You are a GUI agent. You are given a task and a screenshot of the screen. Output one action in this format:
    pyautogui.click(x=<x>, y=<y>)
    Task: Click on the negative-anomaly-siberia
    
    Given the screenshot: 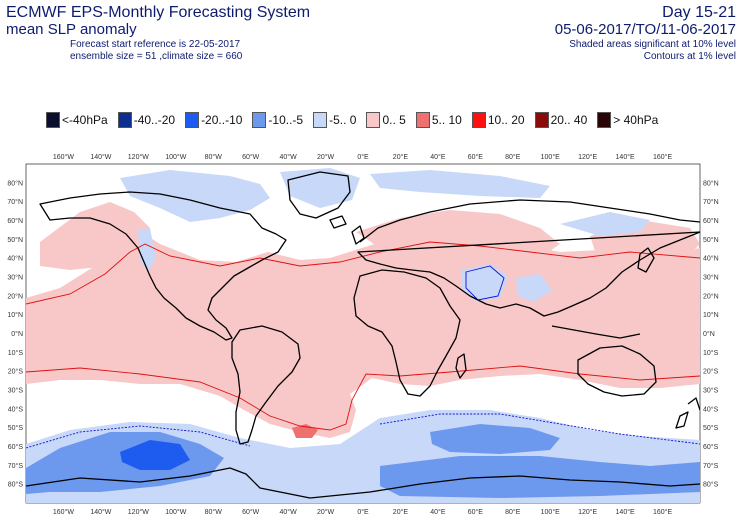 What is the action you would take?
    pyautogui.click(x=460, y=184)
    